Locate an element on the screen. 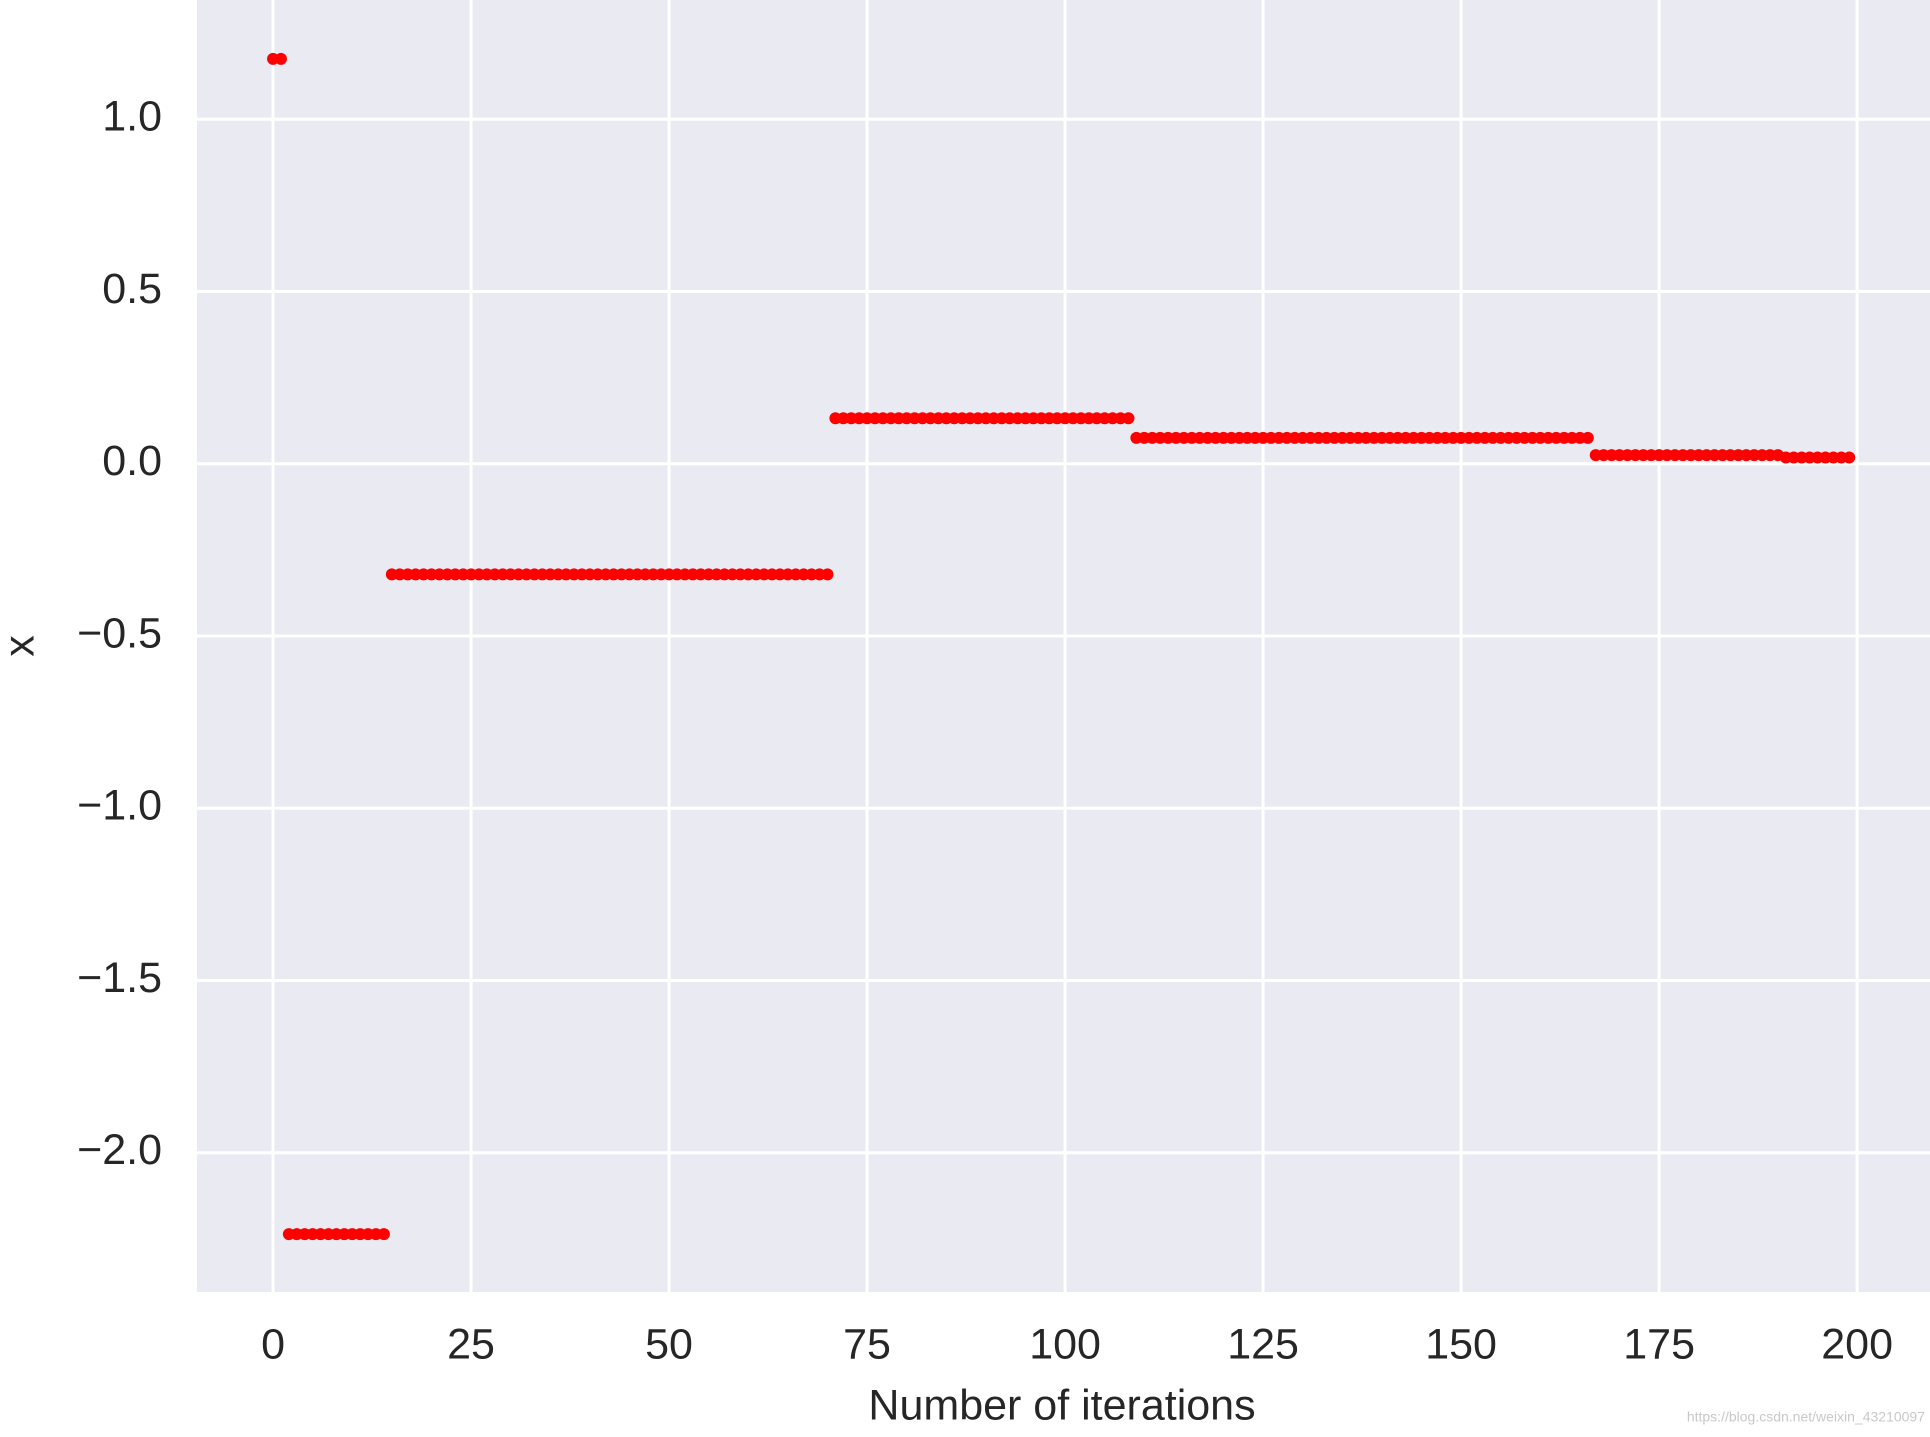 This screenshot has width=1930, height=1437. x-axis-label: Number of iterations is located at coordinates (1061, 1405).